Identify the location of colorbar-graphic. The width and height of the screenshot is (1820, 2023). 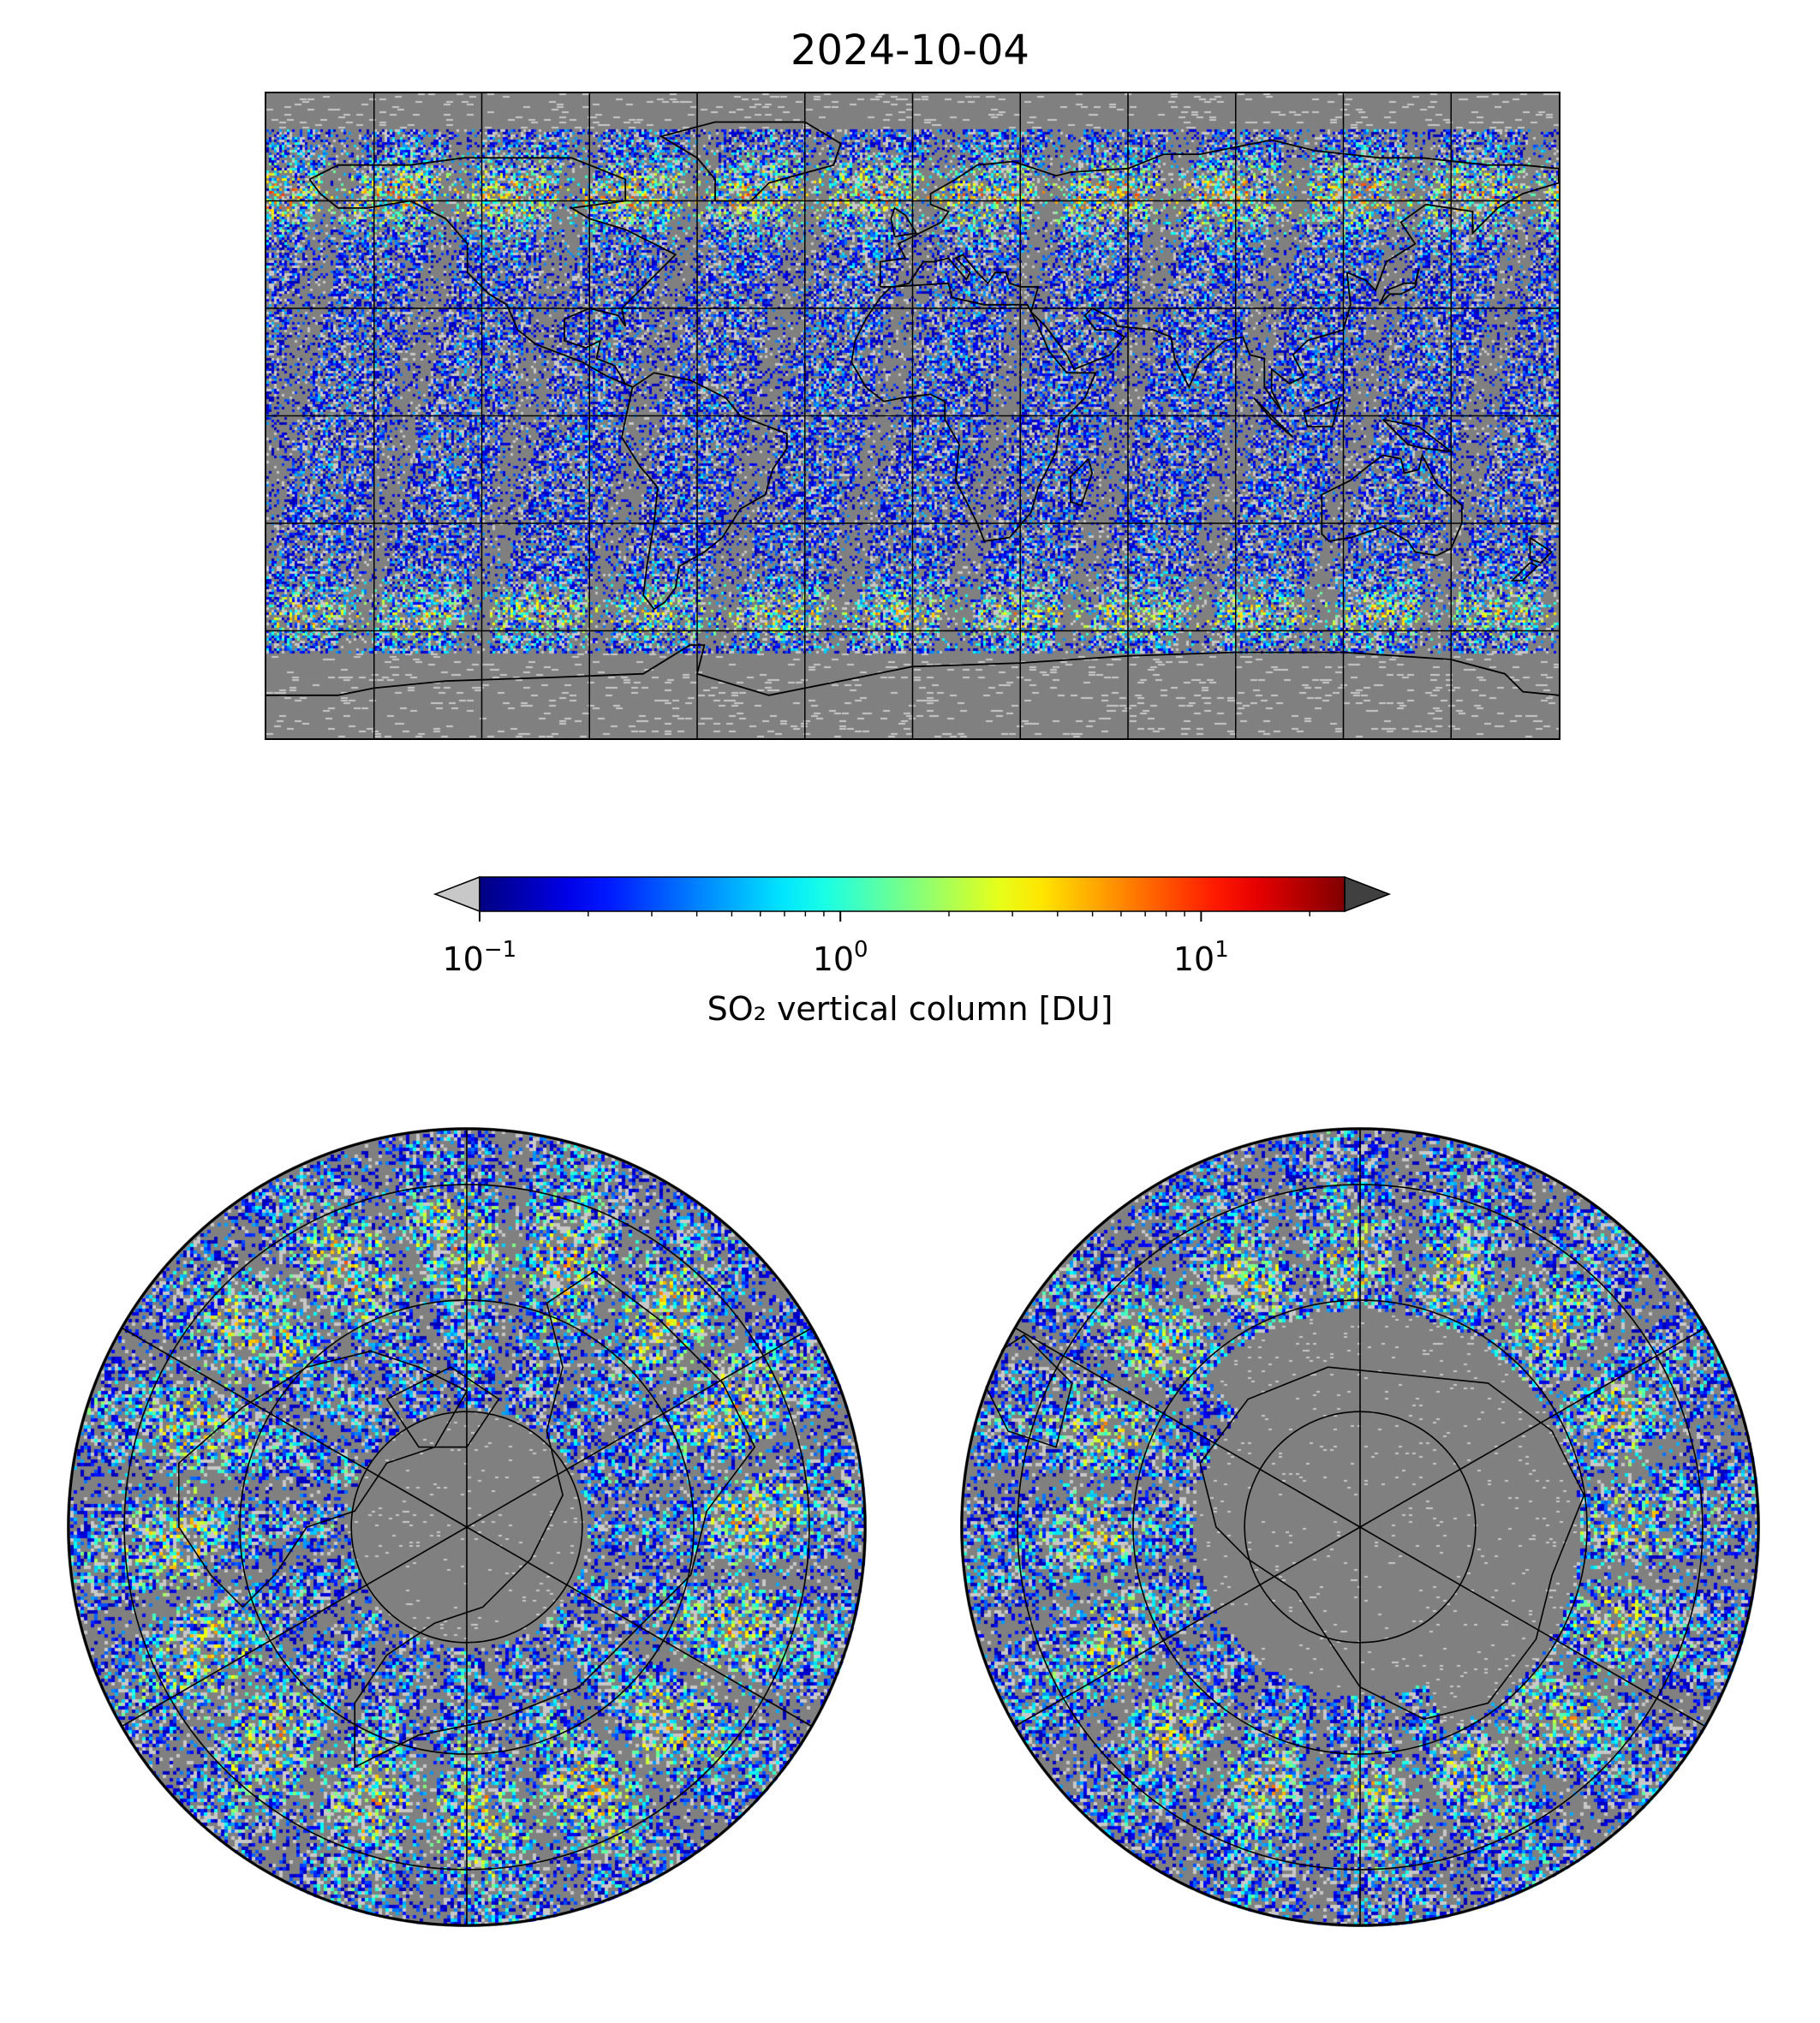
(912, 898).